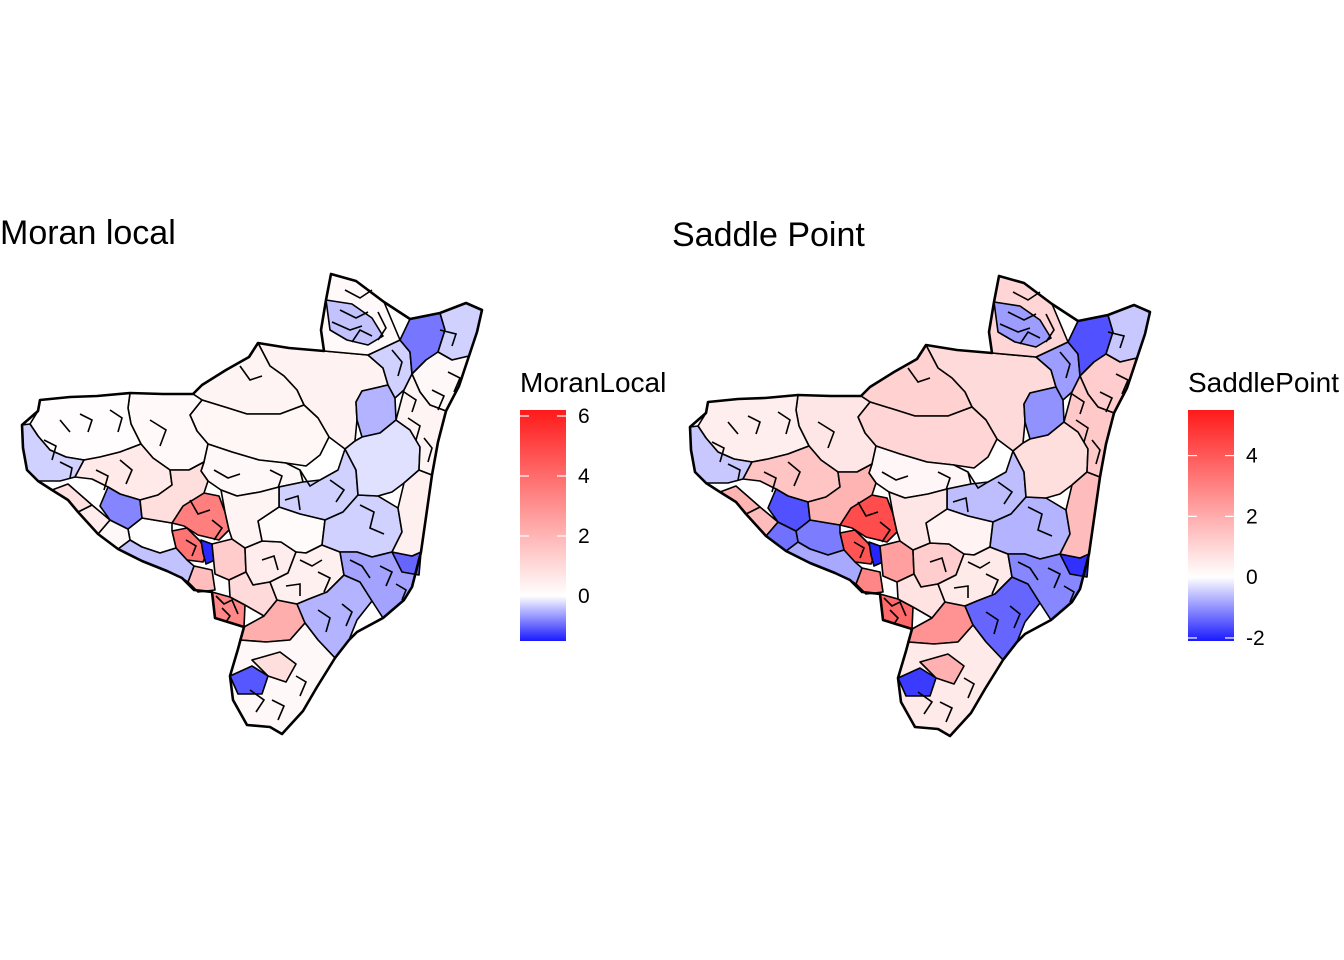 The width and height of the screenshot is (1344, 960). I want to click on moran-local-legend: MoranLocal 0 2 4 6, so click(593, 504).